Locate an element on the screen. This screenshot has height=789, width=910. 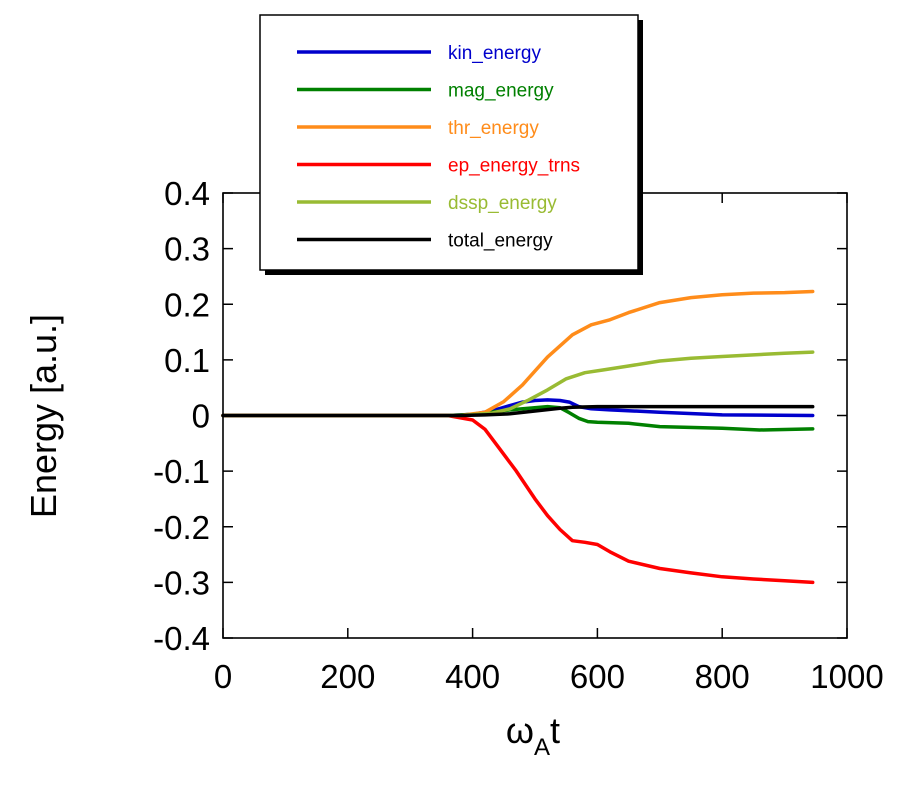
x-axis-title-omega: ω is located at coordinates (520, 730).